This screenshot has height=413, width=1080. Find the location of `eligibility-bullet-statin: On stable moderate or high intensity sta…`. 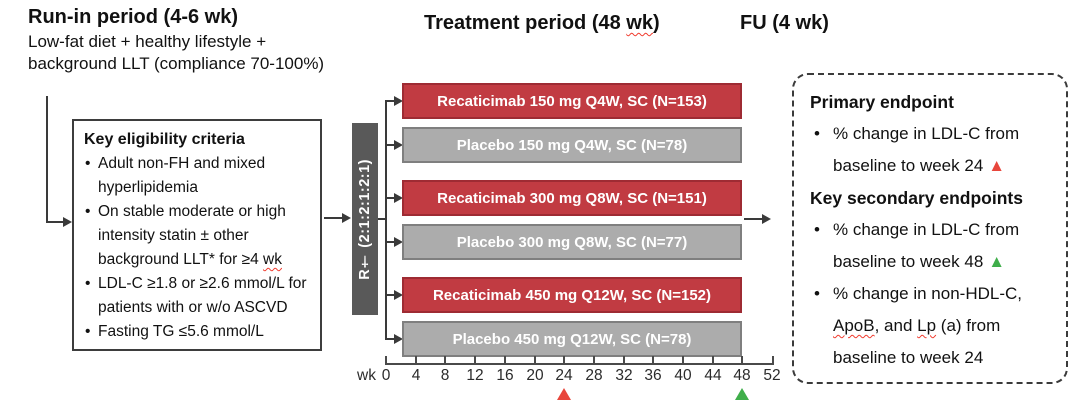

eligibility-bullet-statin: On stable moderate or high intensity sta… is located at coordinates (197, 236).